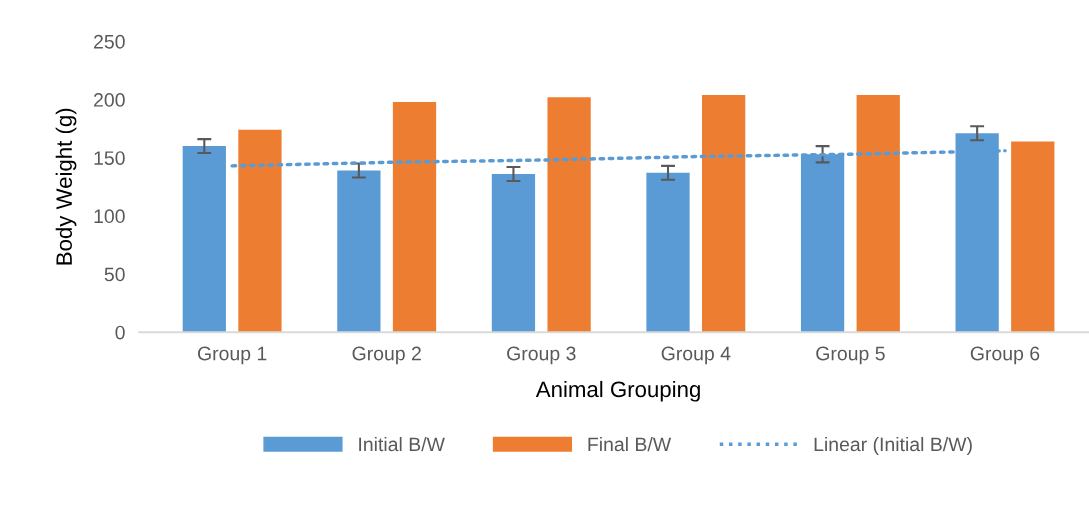 The height and width of the screenshot is (524, 1089). I want to click on x-tick-label: Group 1, so click(232, 355).